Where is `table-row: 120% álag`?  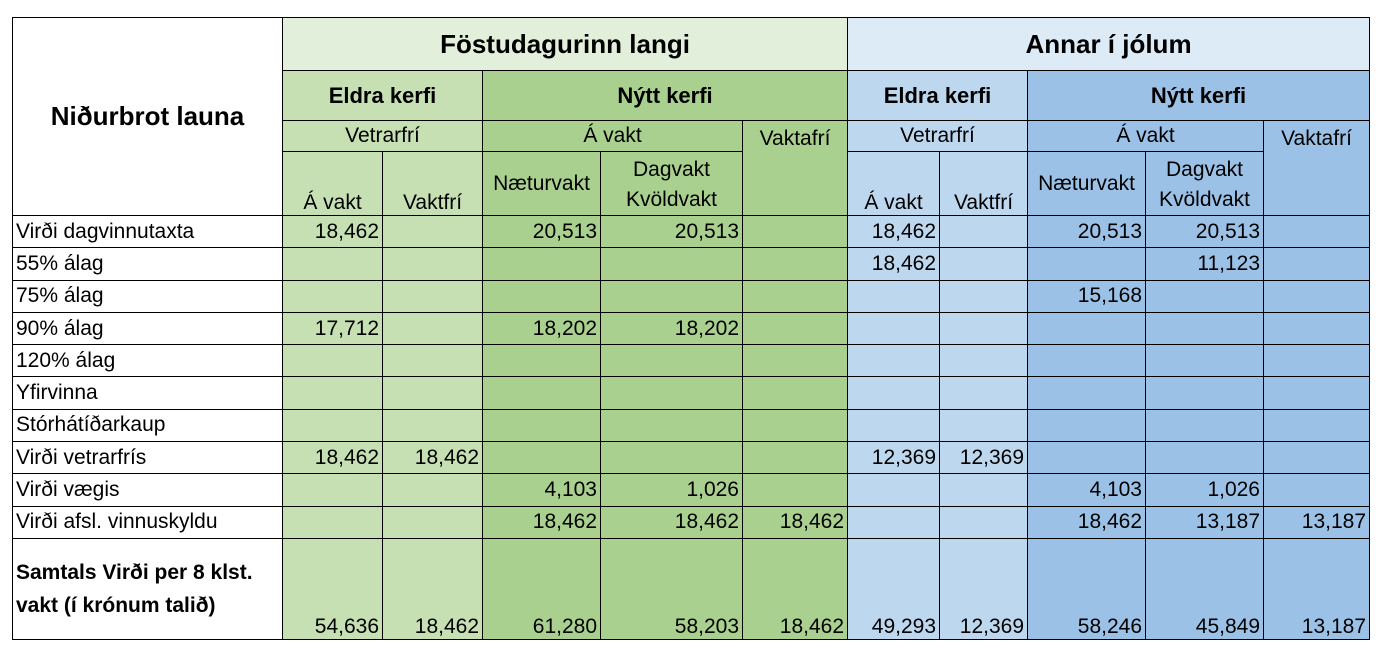
table-row: 120% álag is located at coordinates (691, 361).